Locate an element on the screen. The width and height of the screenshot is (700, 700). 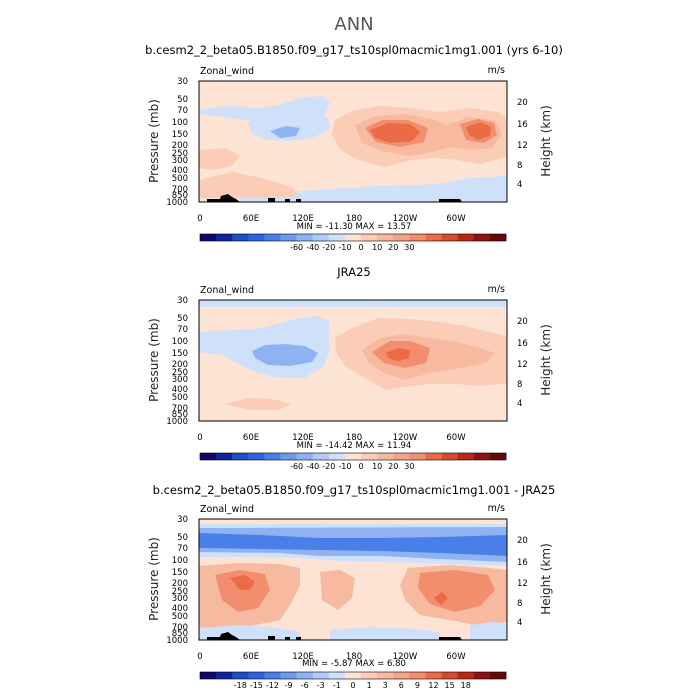
colorbar-label: -20 is located at coordinates (328, 466).